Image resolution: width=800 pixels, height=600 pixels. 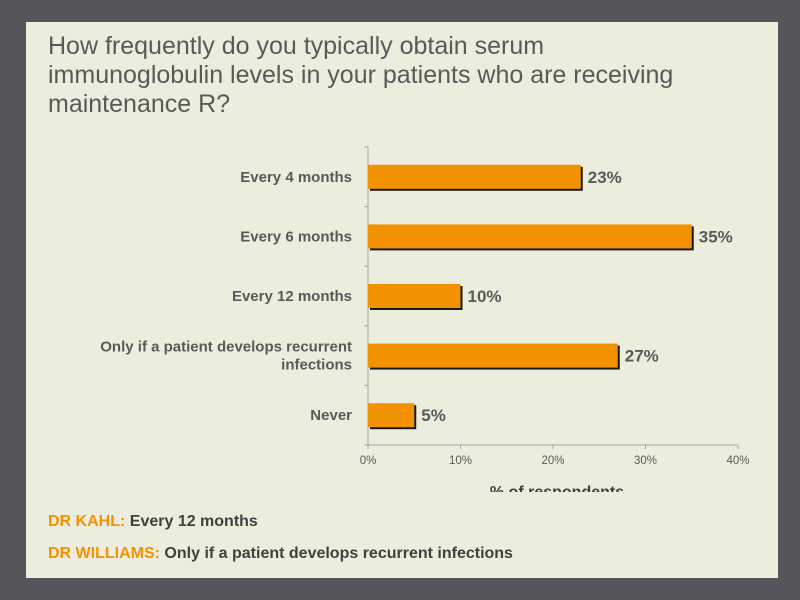 I want to click on data-label: 23%, so click(x=605, y=177).